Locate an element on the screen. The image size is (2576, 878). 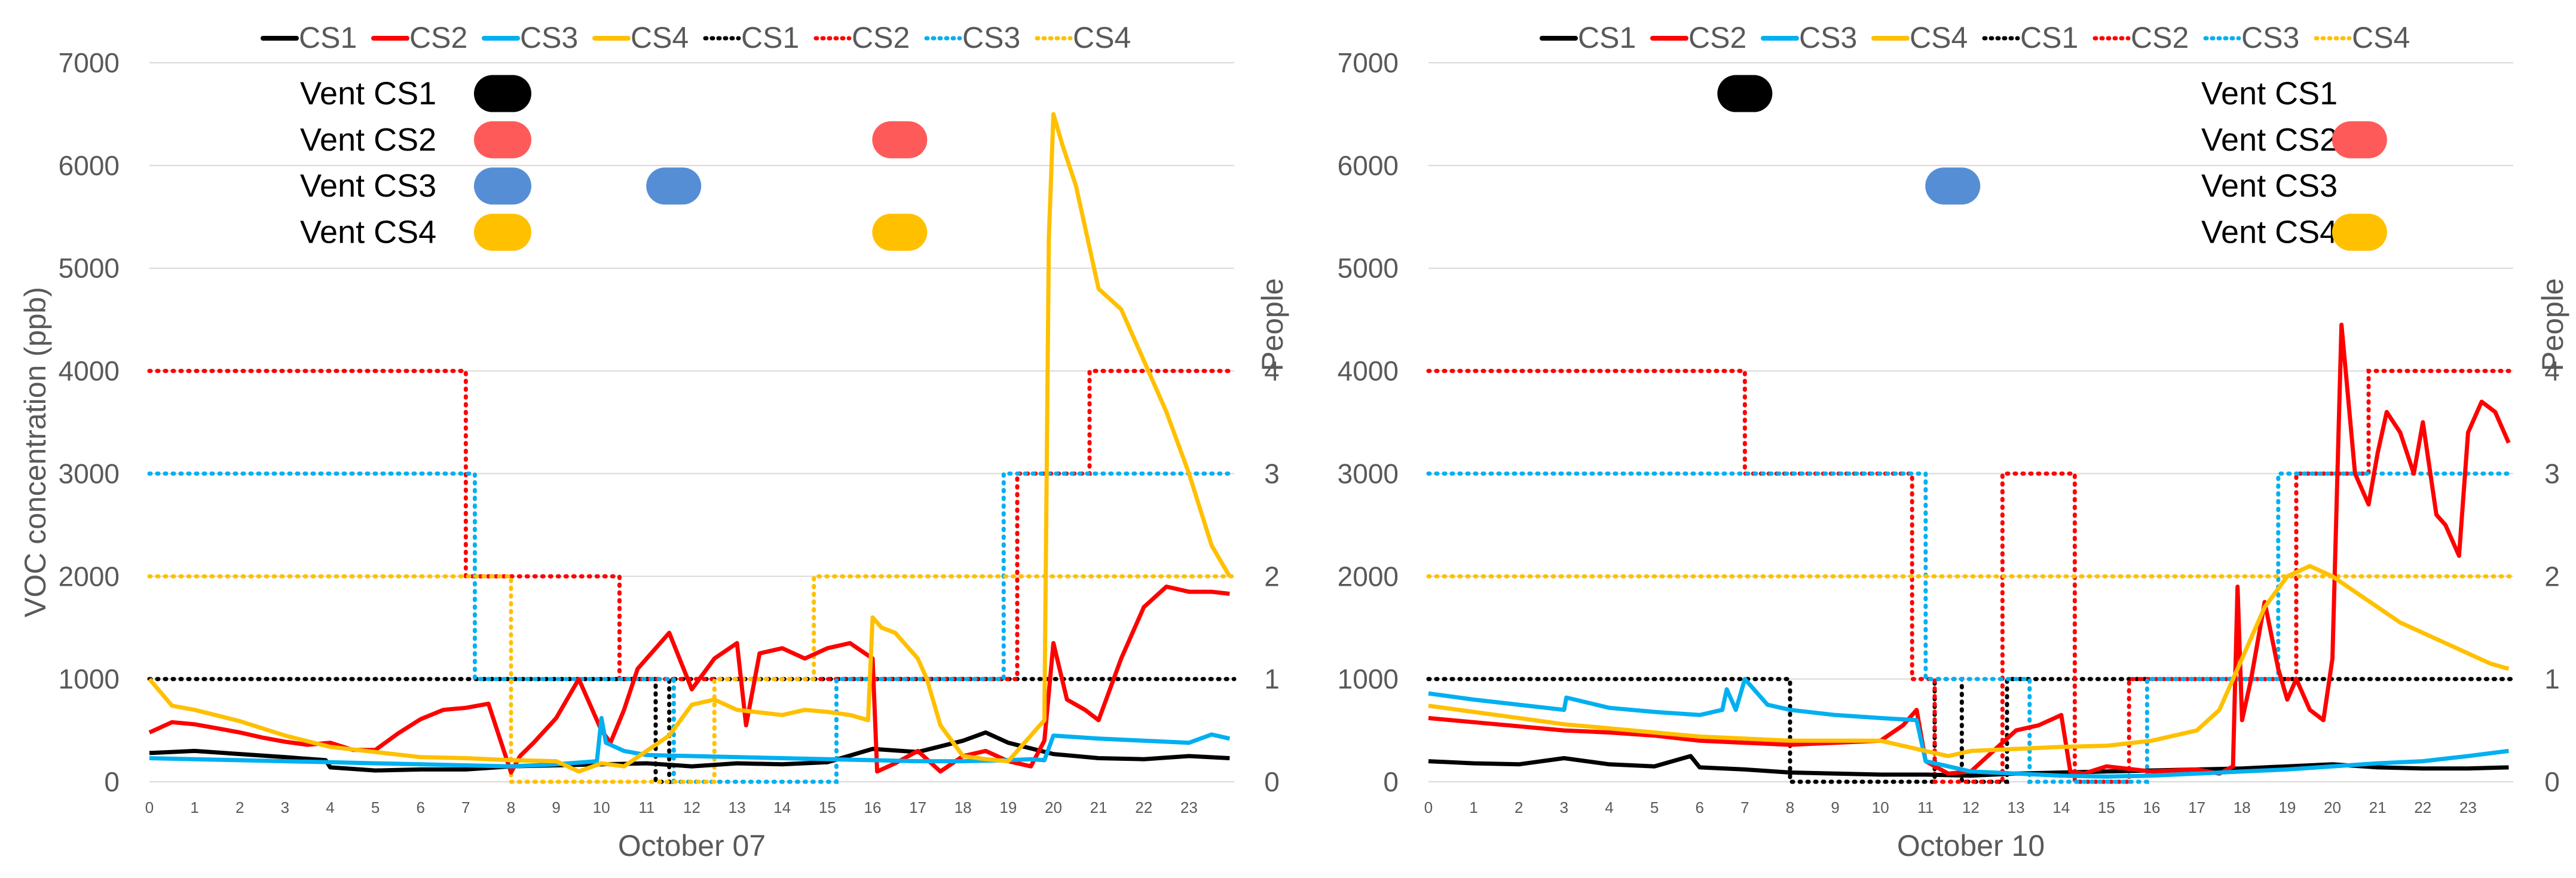
x-tick-label: 6 is located at coordinates (1700, 807).